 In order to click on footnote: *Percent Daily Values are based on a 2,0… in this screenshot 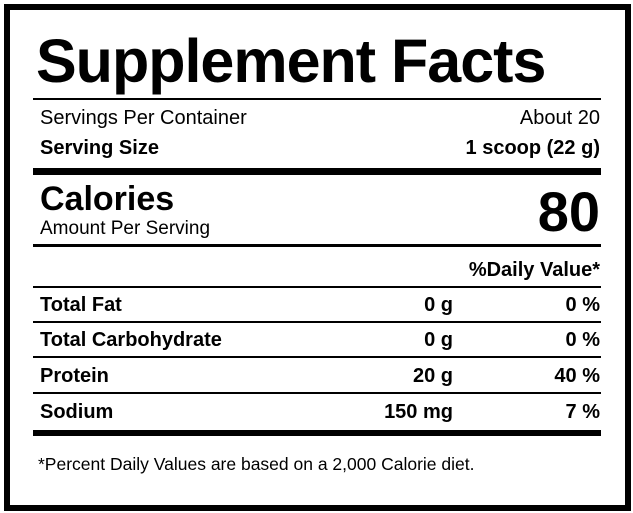, I will do `click(256, 464)`.